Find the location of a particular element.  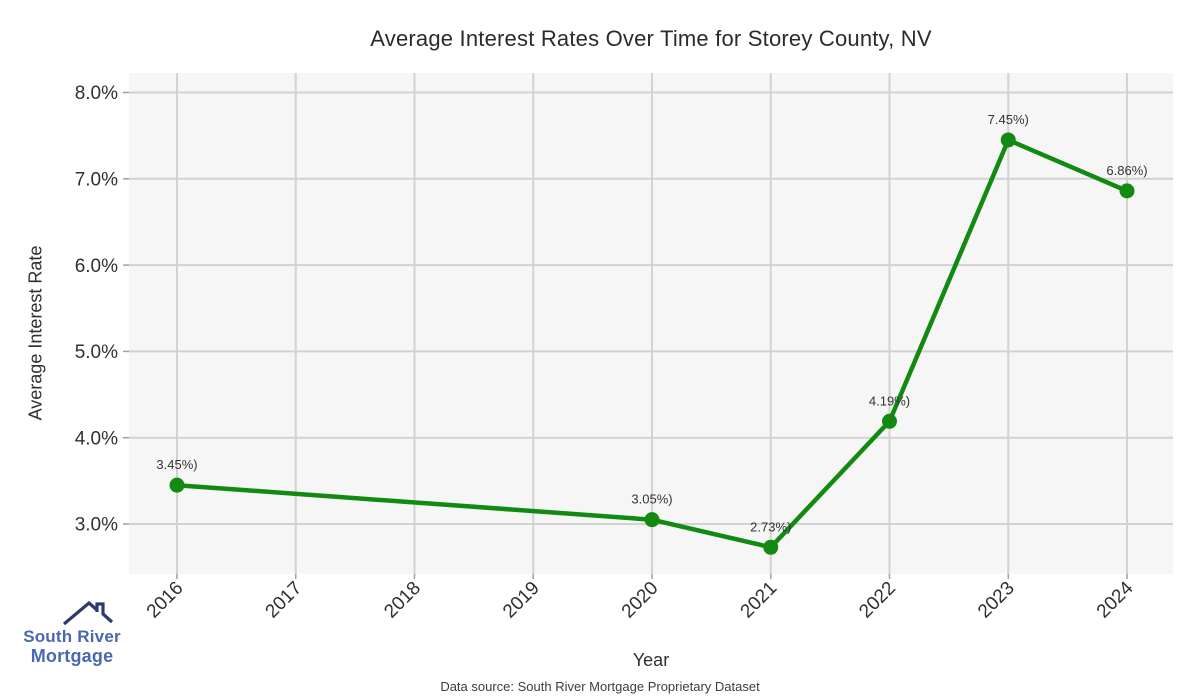

logo-text-south-river: South River is located at coordinates (72, 636).